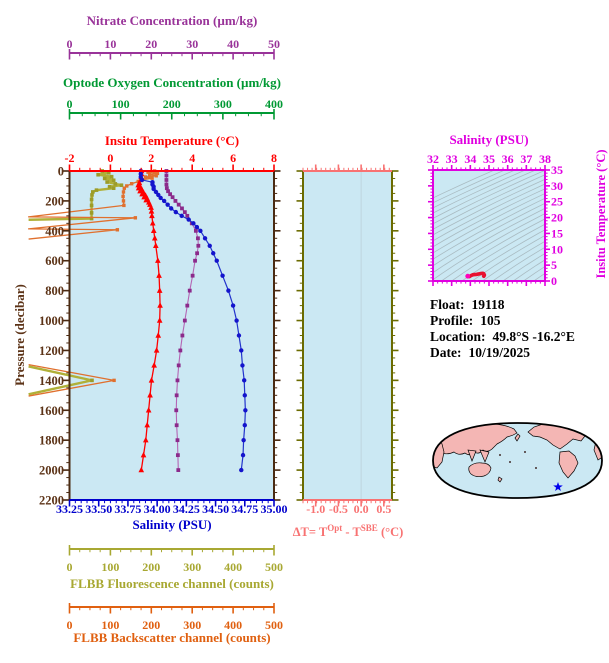 This screenshot has height=663, width=609. What do you see at coordinates (233, 158) in the screenshot?
I see `tick-label: 6` at bounding box center [233, 158].